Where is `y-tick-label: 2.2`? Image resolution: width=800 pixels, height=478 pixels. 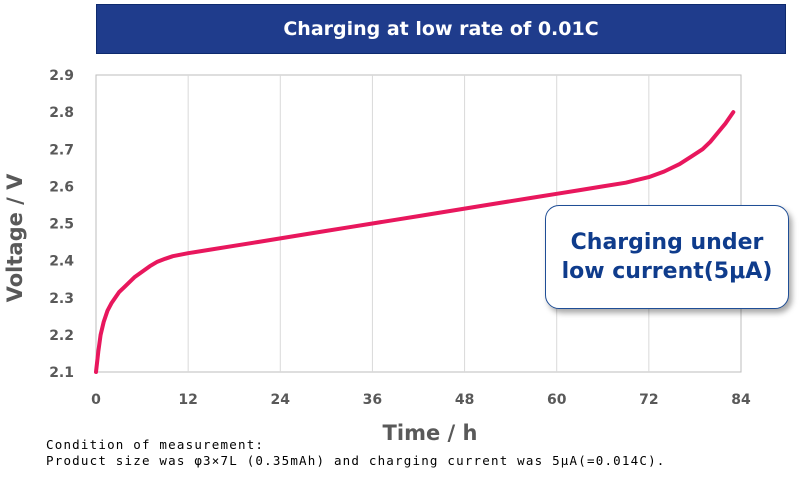
y-tick-label: 2.2 is located at coordinates (61, 336).